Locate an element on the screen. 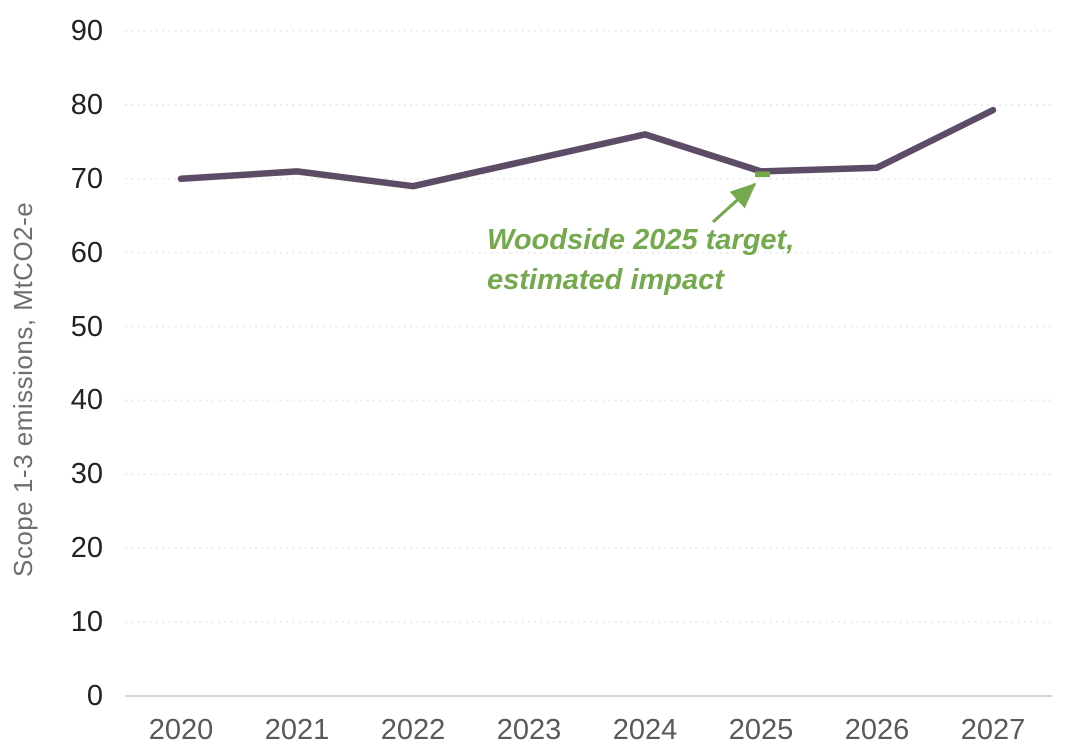 The image size is (1080, 754). x-tick-label: 2022 is located at coordinates (413, 730).